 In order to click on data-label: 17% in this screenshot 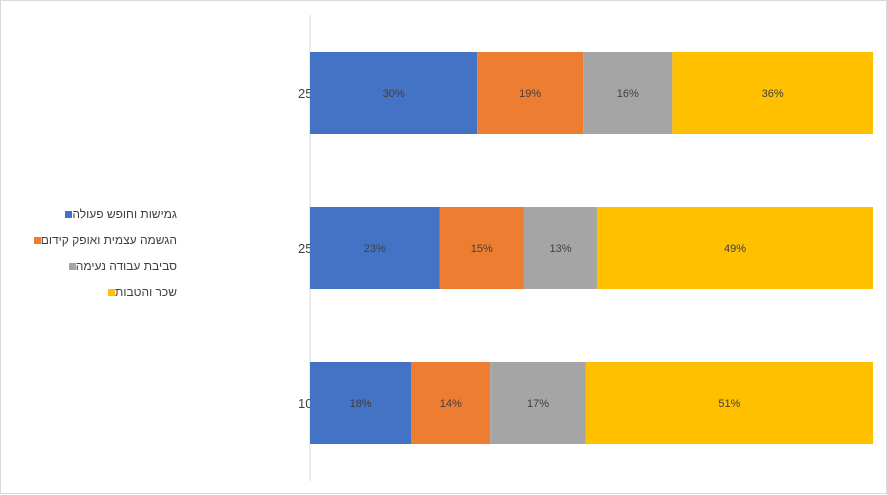, I will do `click(538, 404)`.